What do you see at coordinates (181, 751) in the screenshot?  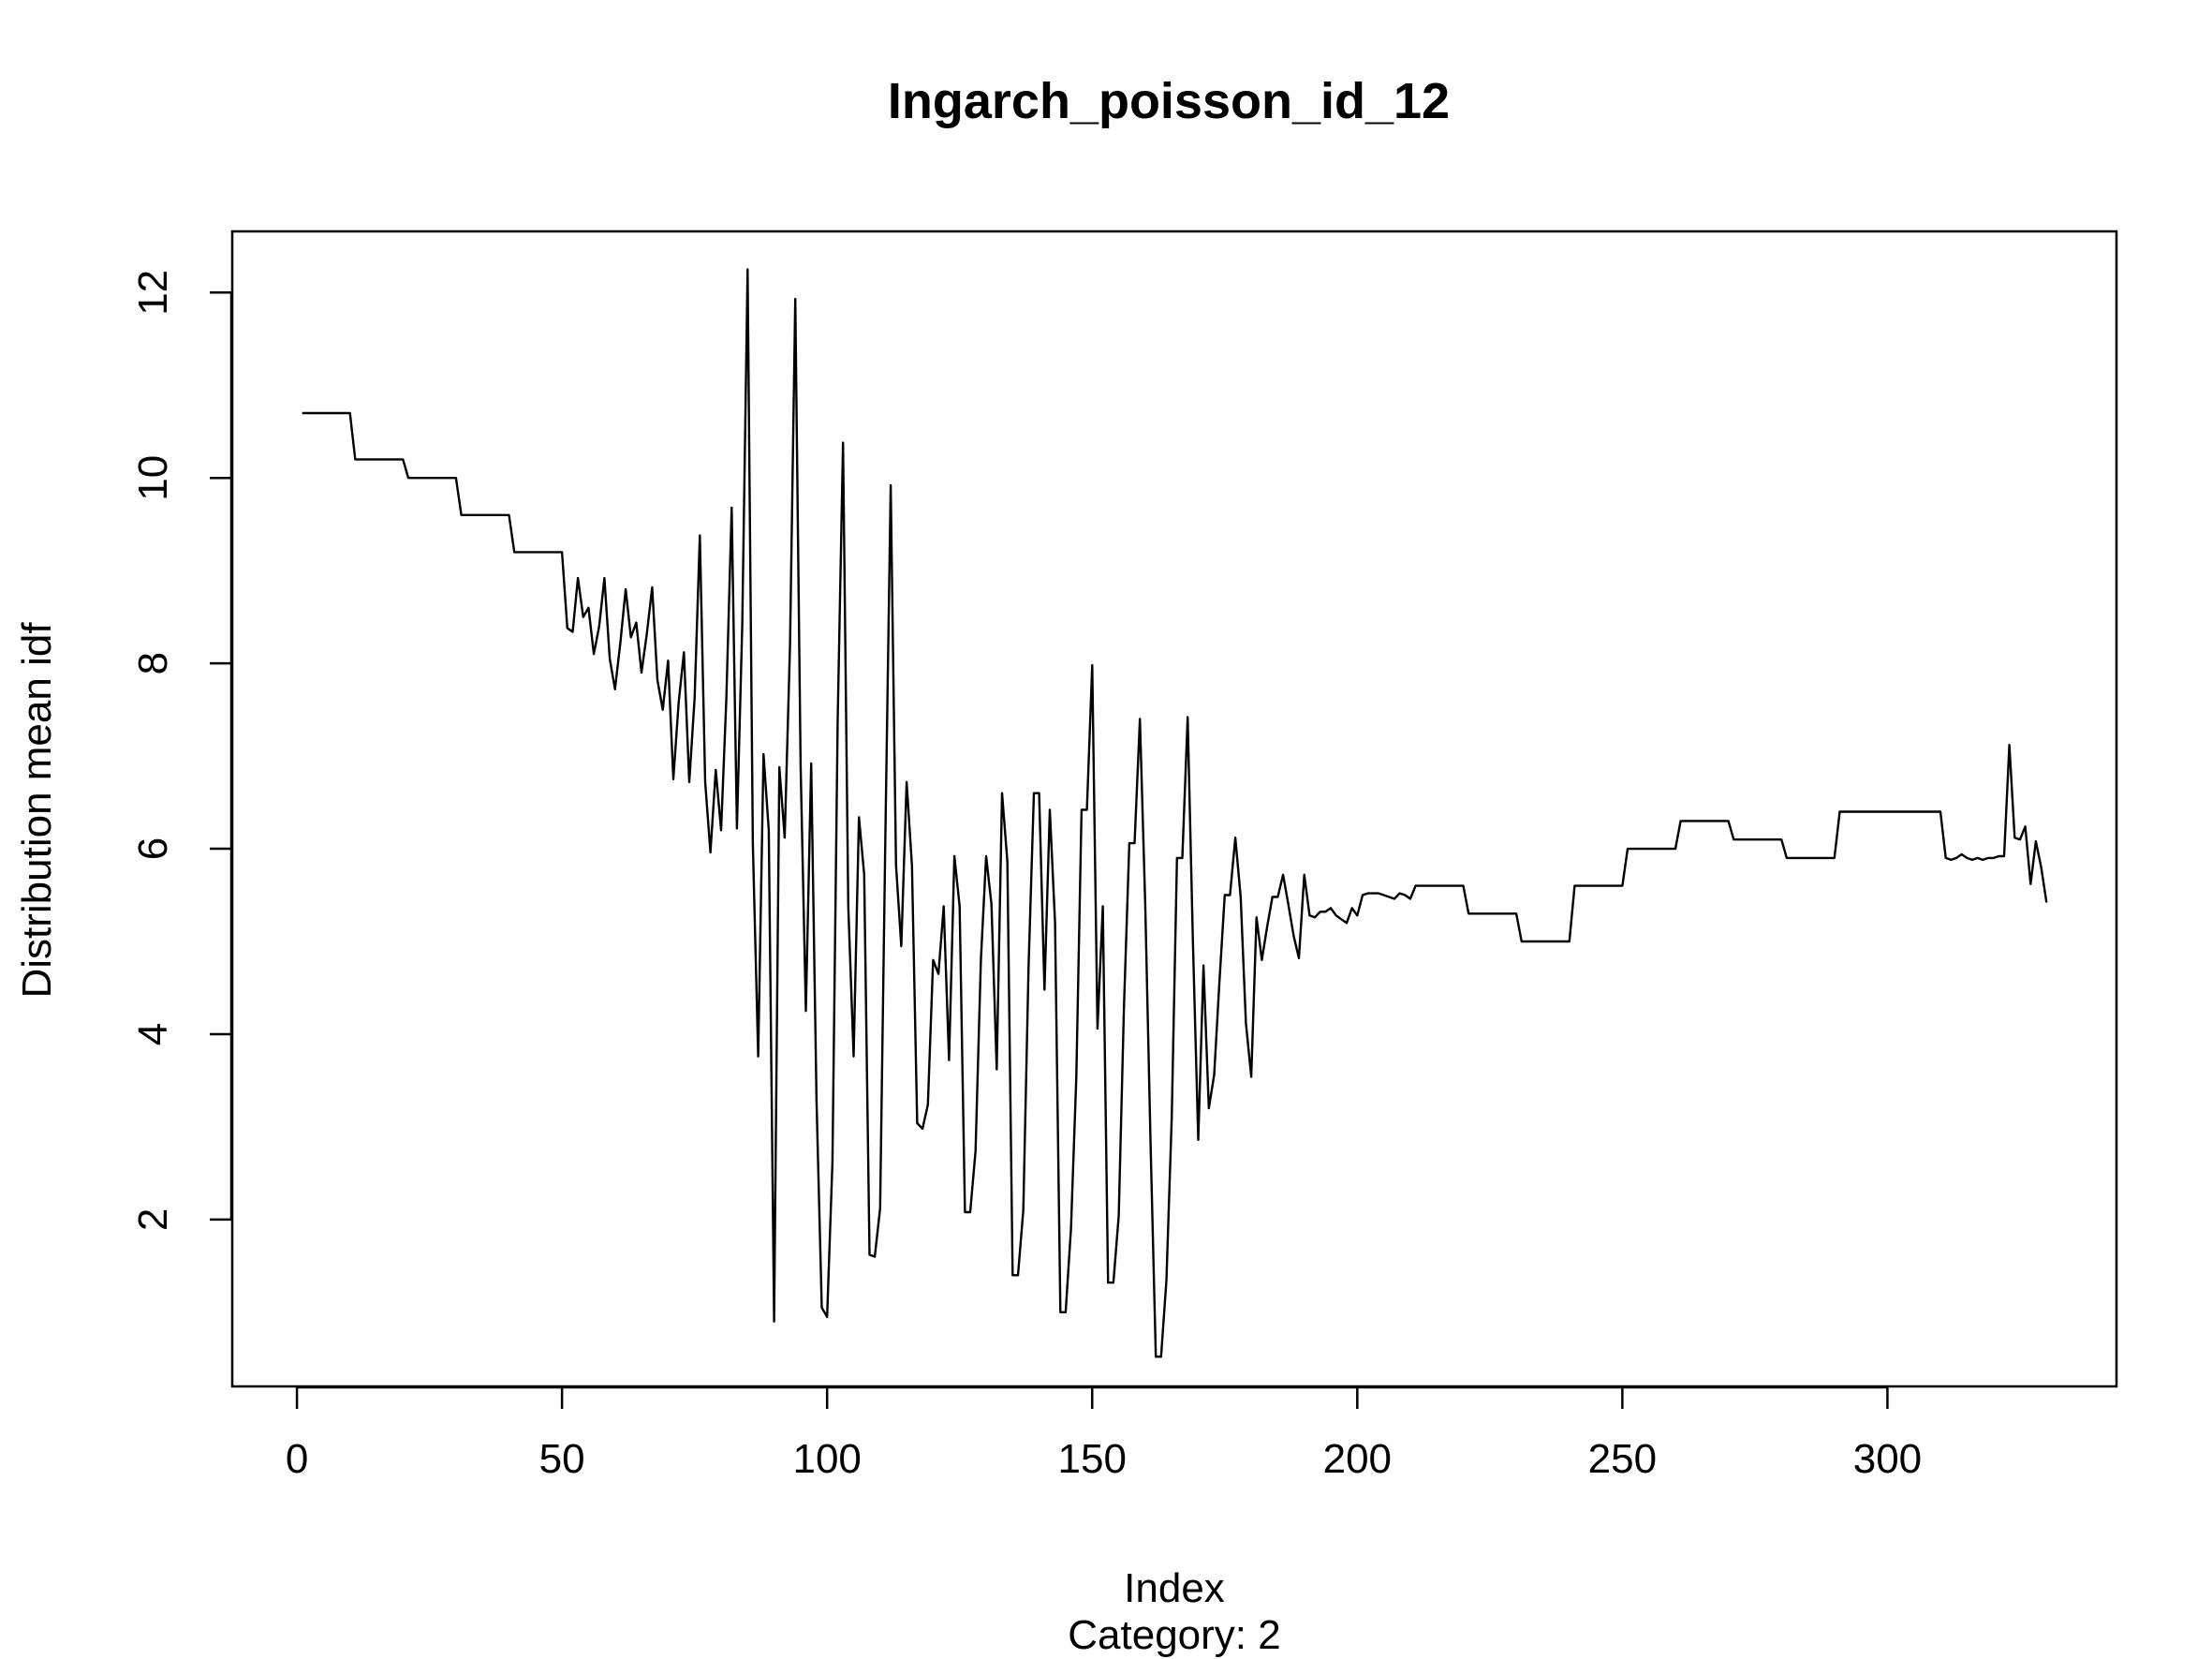 I see `y-axis: 2 4 6 8 10 12` at bounding box center [181, 751].